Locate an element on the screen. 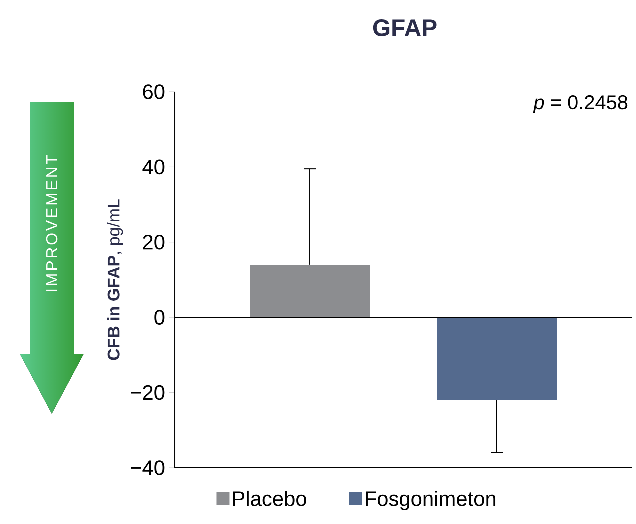 Image resolution: width=636 pixels, height=524 pixels. y-tick-label: −40 is located at coordinates (148, 468).